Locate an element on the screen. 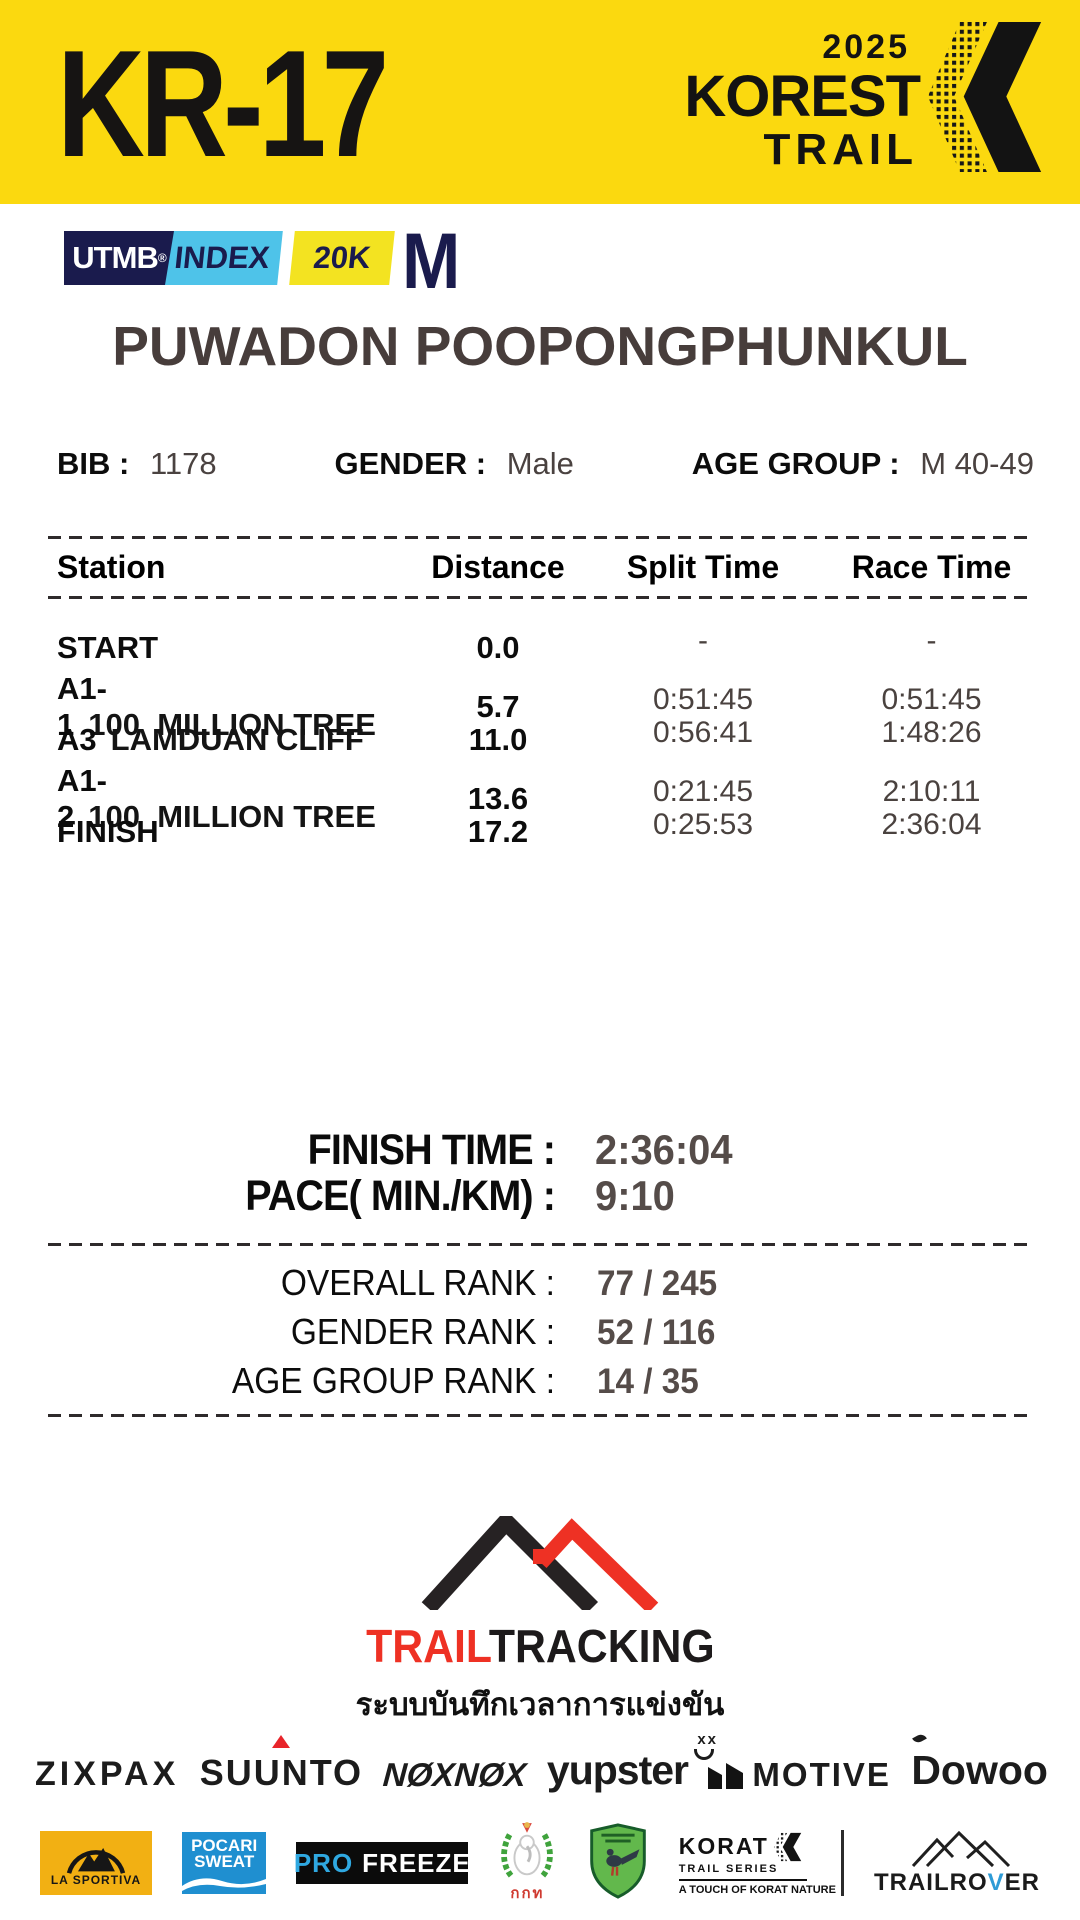 The width and height of the screenshot is (1080, 1920). age-group-rank-row: AGE GROUP RANK : 14 / 35 is located at coordinates (540, 1381).